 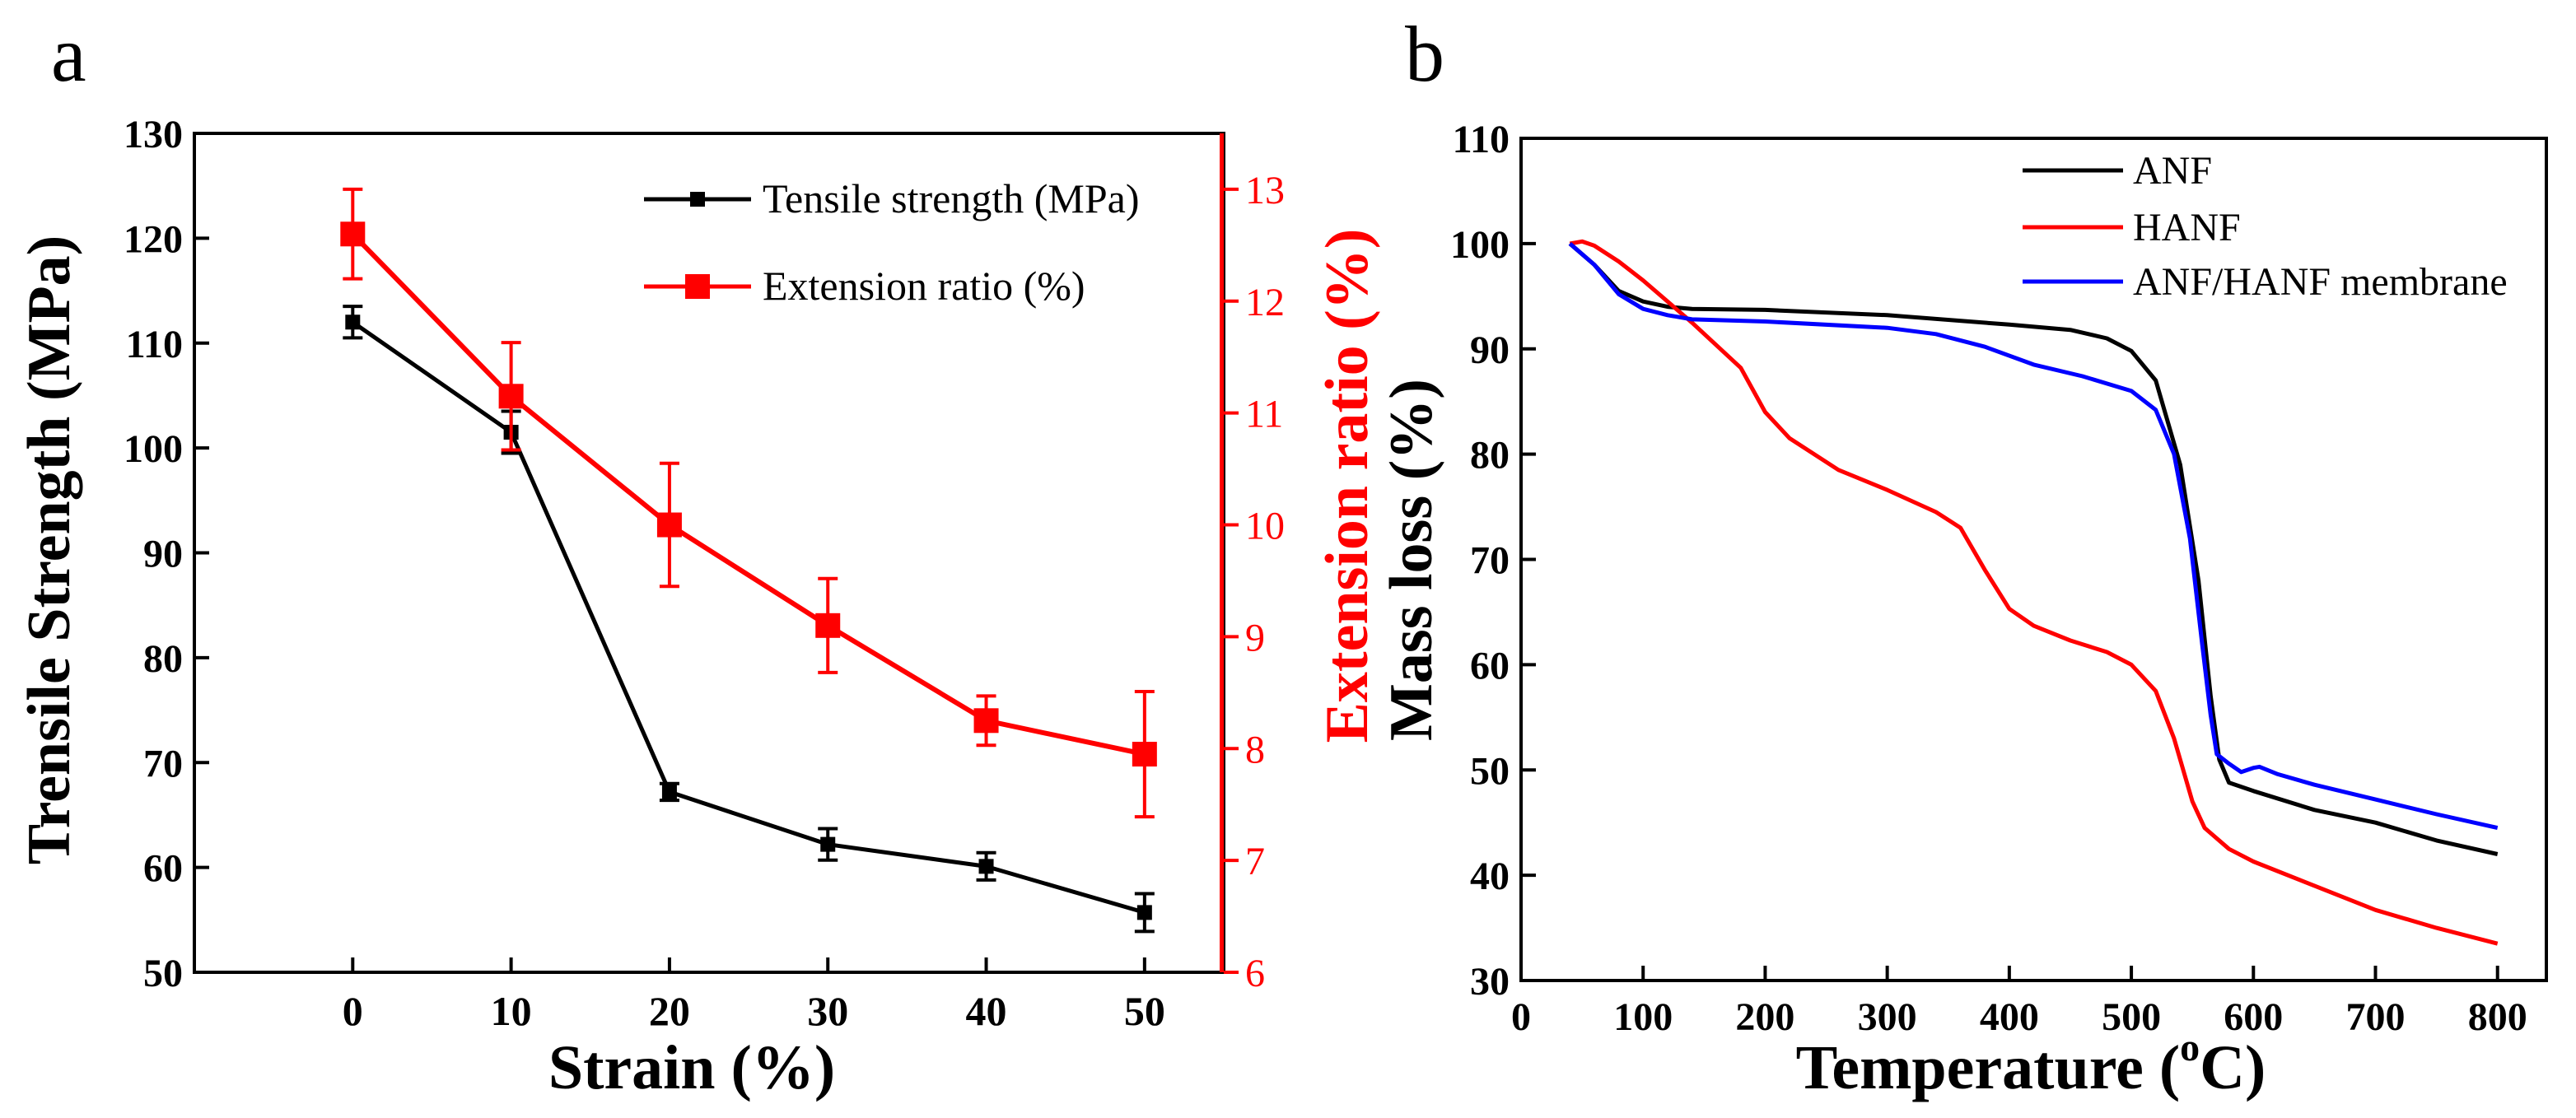 What do you see at coordinates (951, 198) in the screenshot?
I see `legend-label-tensile: Tensile strength (MPa)` at bounding box center [951, 198].